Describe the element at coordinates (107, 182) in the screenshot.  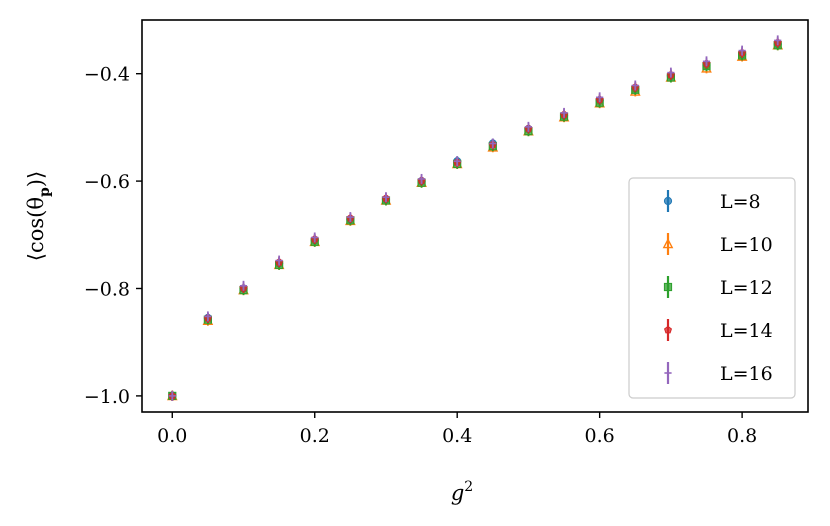
I see `y-tick-label: −0.6` at that location.